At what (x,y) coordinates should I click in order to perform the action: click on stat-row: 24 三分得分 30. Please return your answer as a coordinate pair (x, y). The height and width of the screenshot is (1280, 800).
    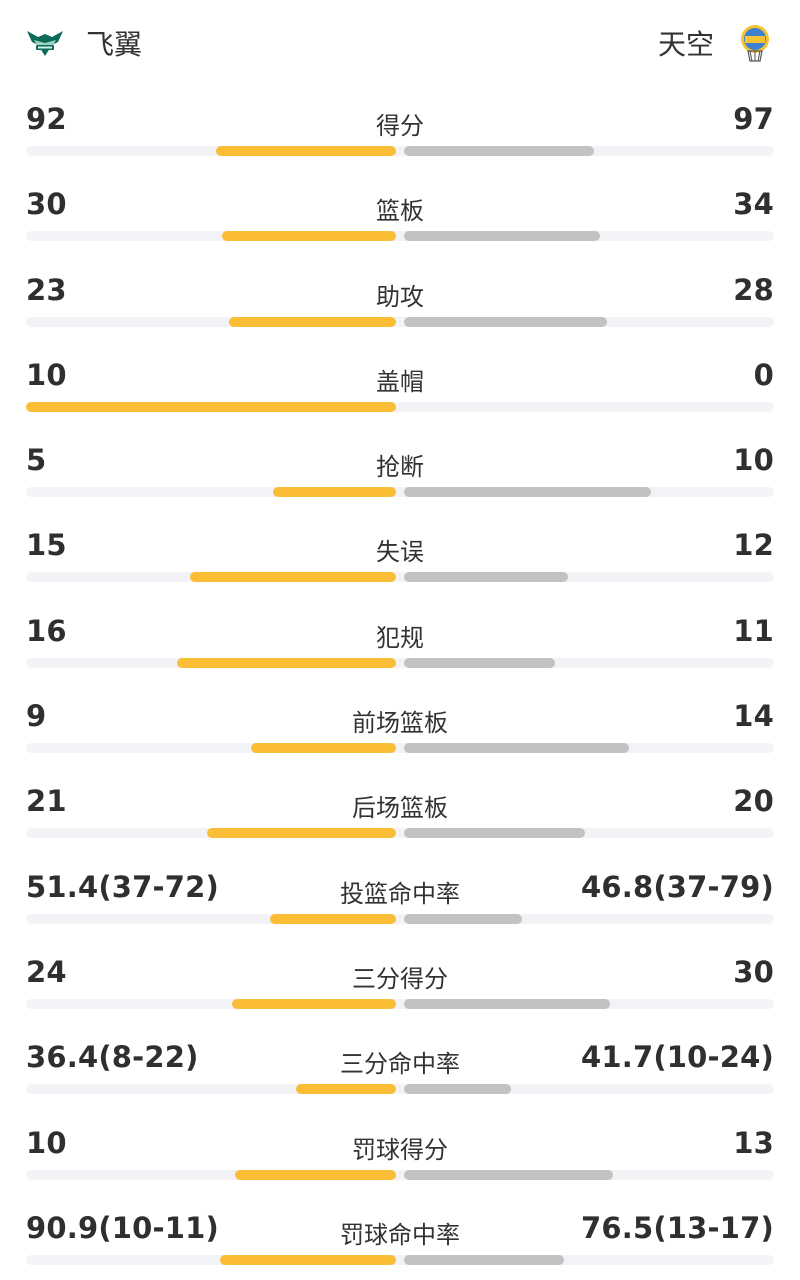
    Looking at the image, I should click on (400, 981).